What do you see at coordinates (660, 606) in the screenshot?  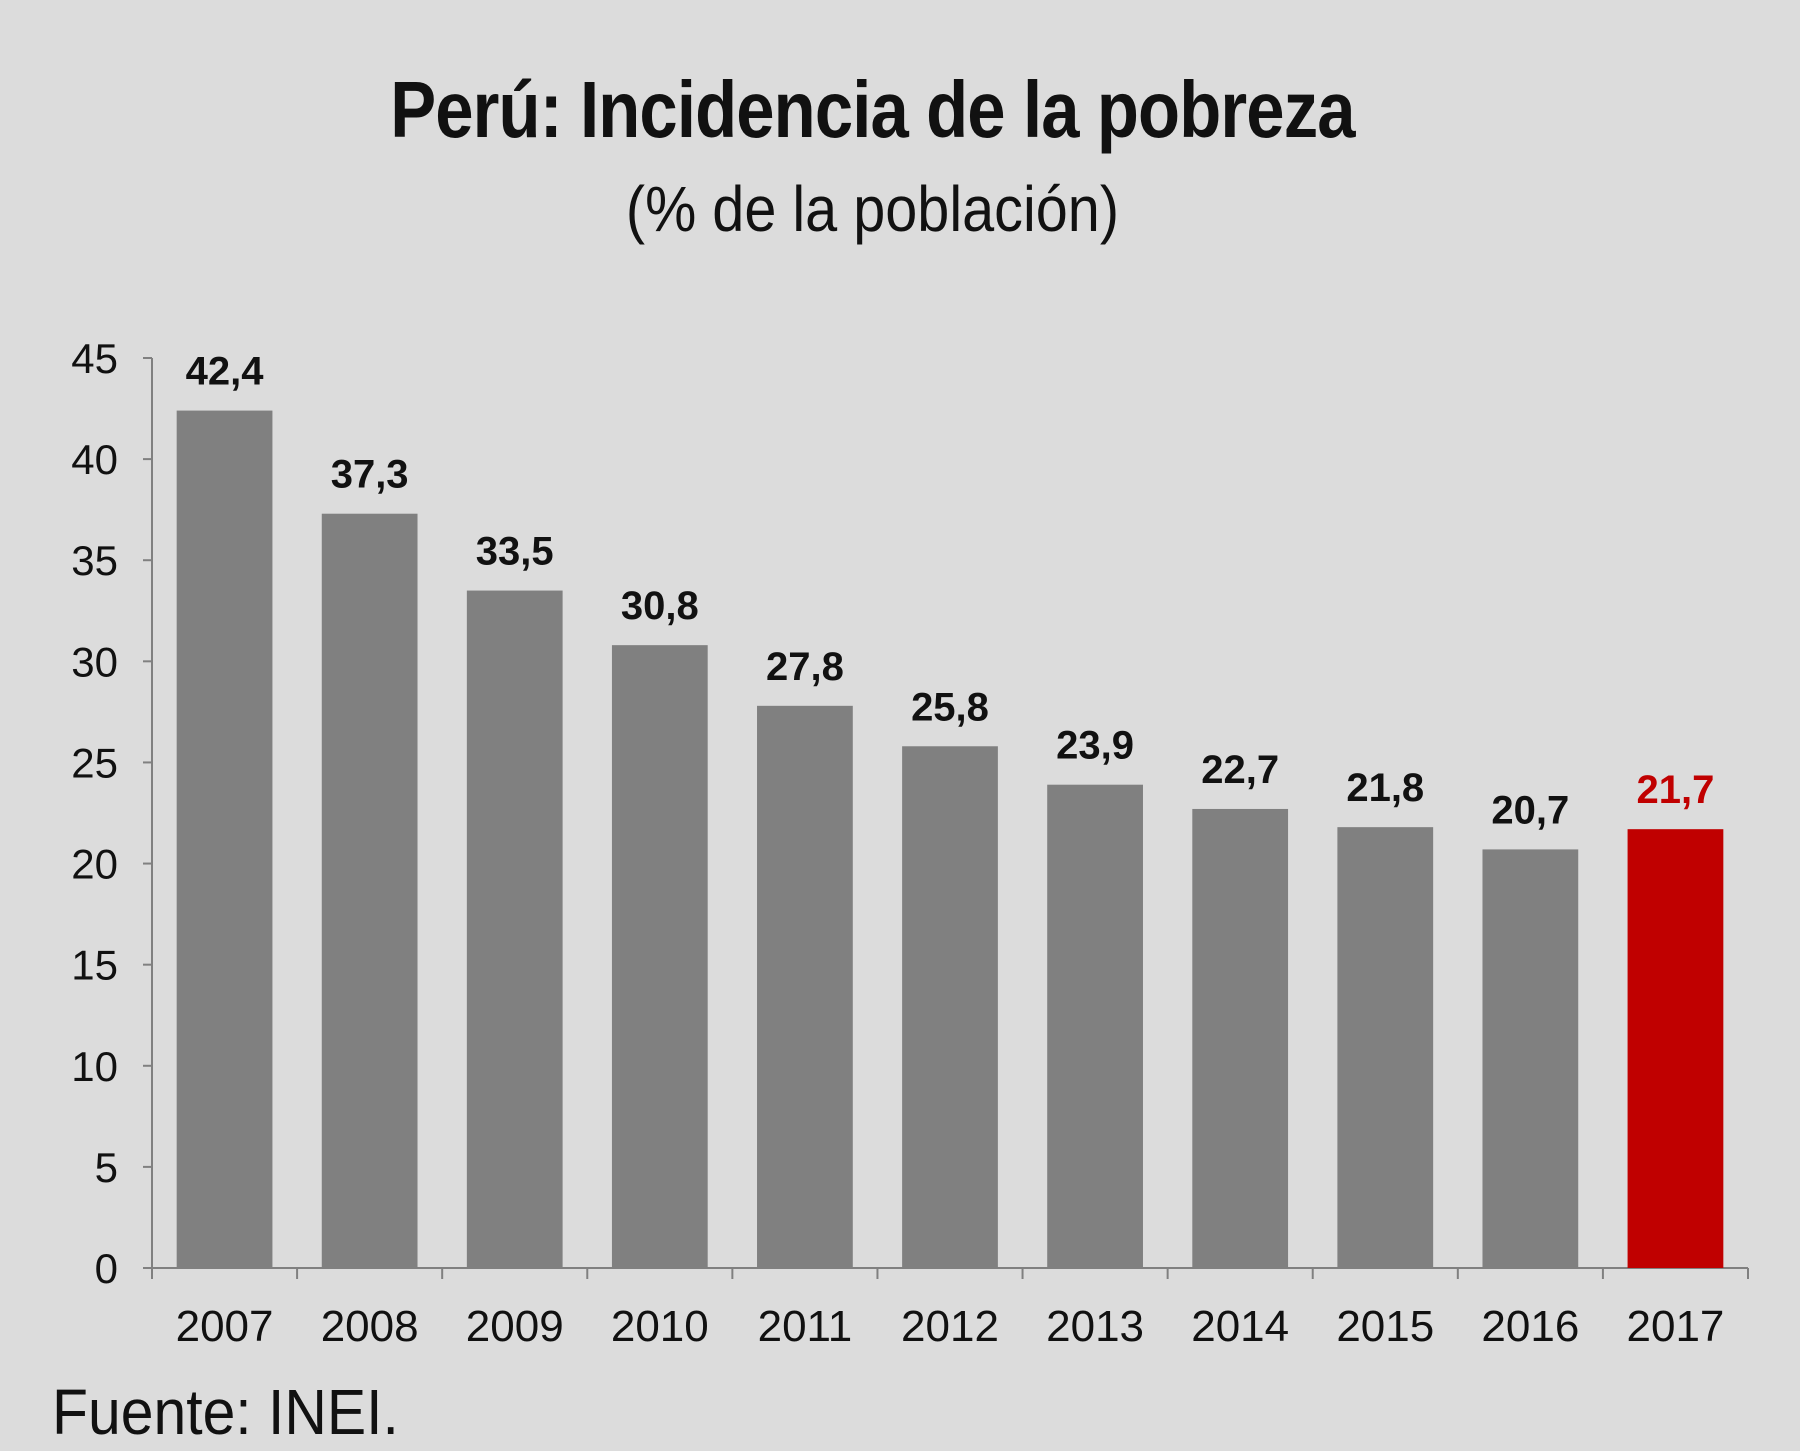 I see `bar-value-label: 30,8` at bounding box center [660, 606].